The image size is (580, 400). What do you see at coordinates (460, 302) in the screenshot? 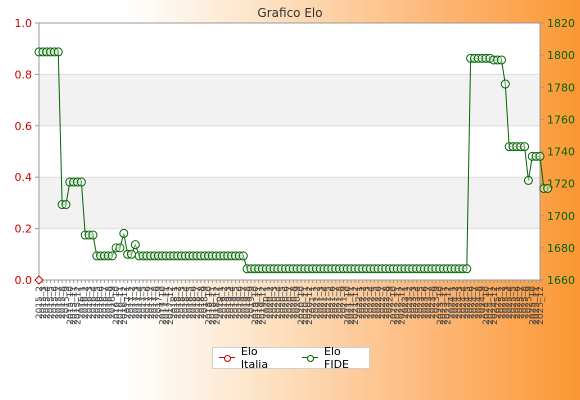
I see `x-tick-label: 2024_3` at bounding box center [460, 302].